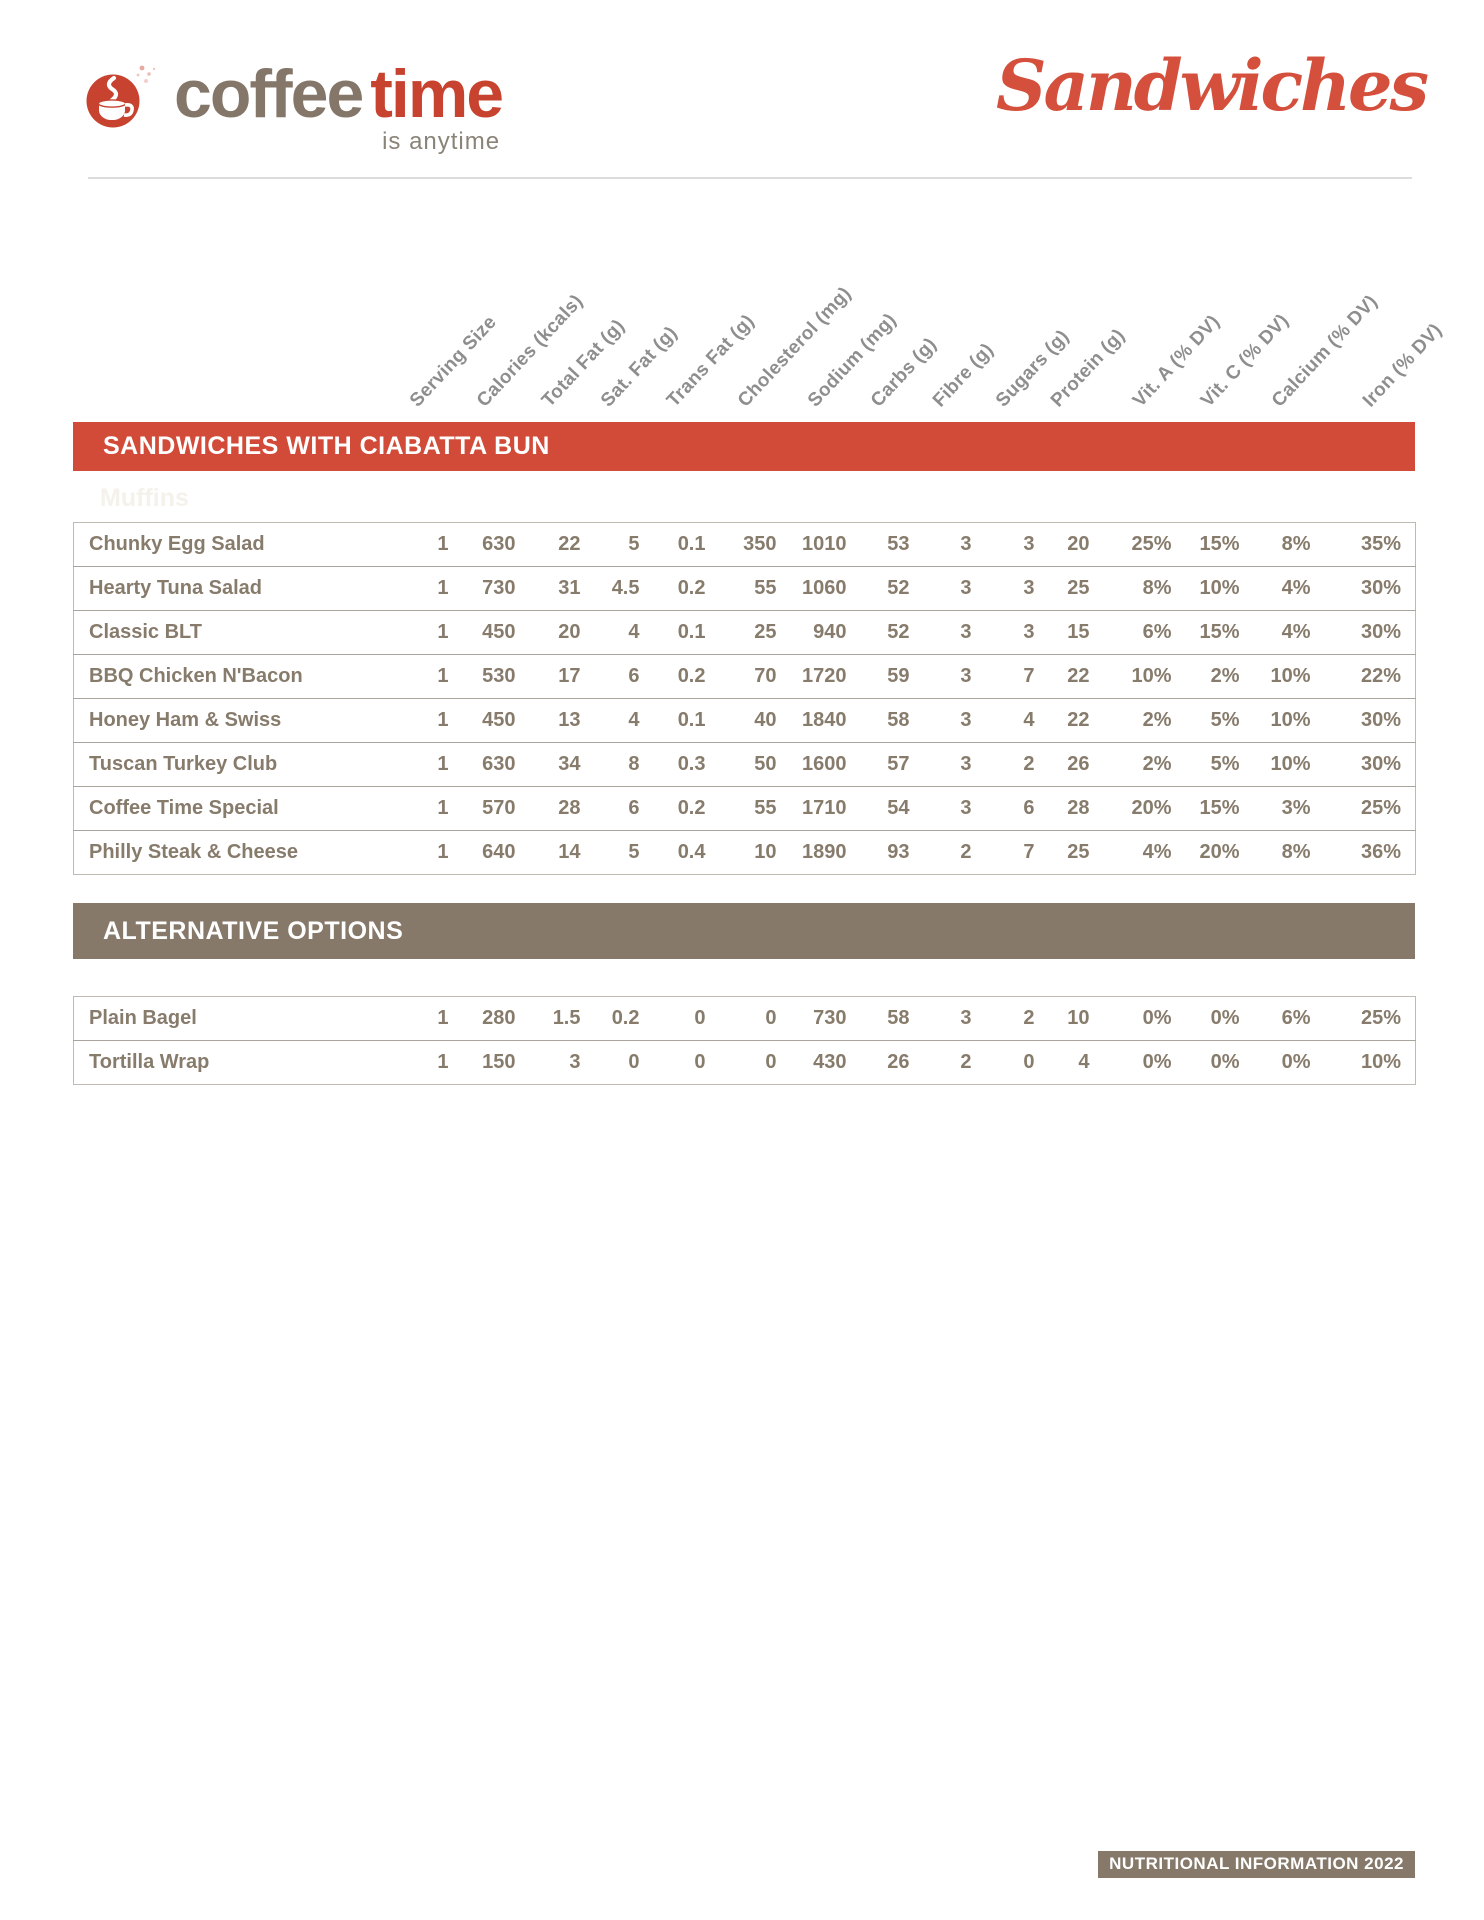  I want to click on row-label: Hearty Tuna Salad, so click(235, 588).